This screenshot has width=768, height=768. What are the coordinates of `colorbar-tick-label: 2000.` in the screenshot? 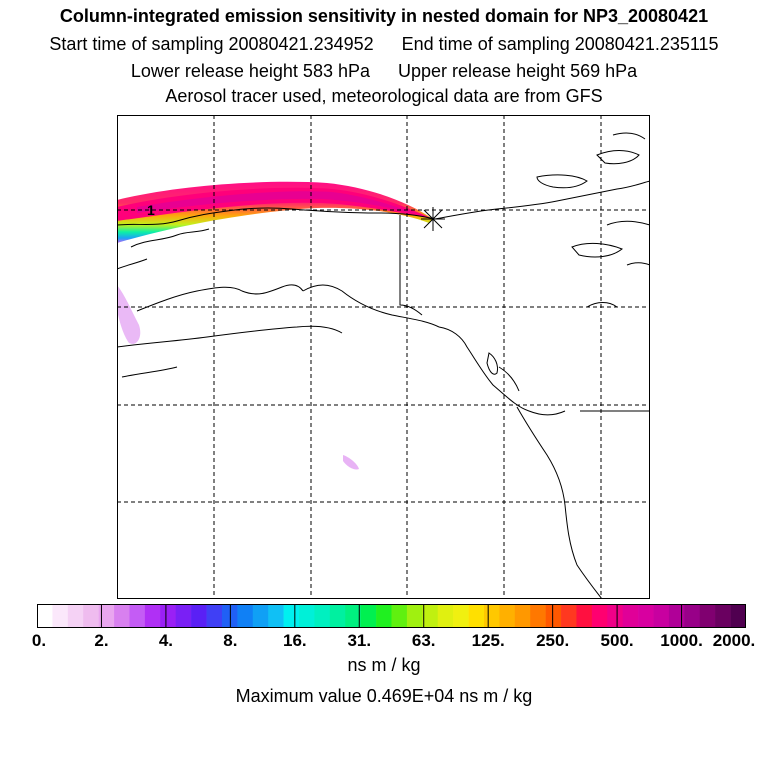 It's located at (734, 640).